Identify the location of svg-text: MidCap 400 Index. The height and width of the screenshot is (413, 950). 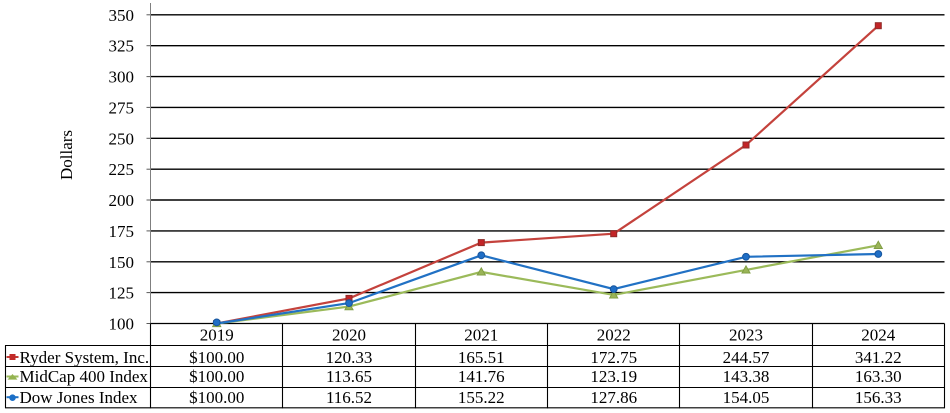
(84, 376).